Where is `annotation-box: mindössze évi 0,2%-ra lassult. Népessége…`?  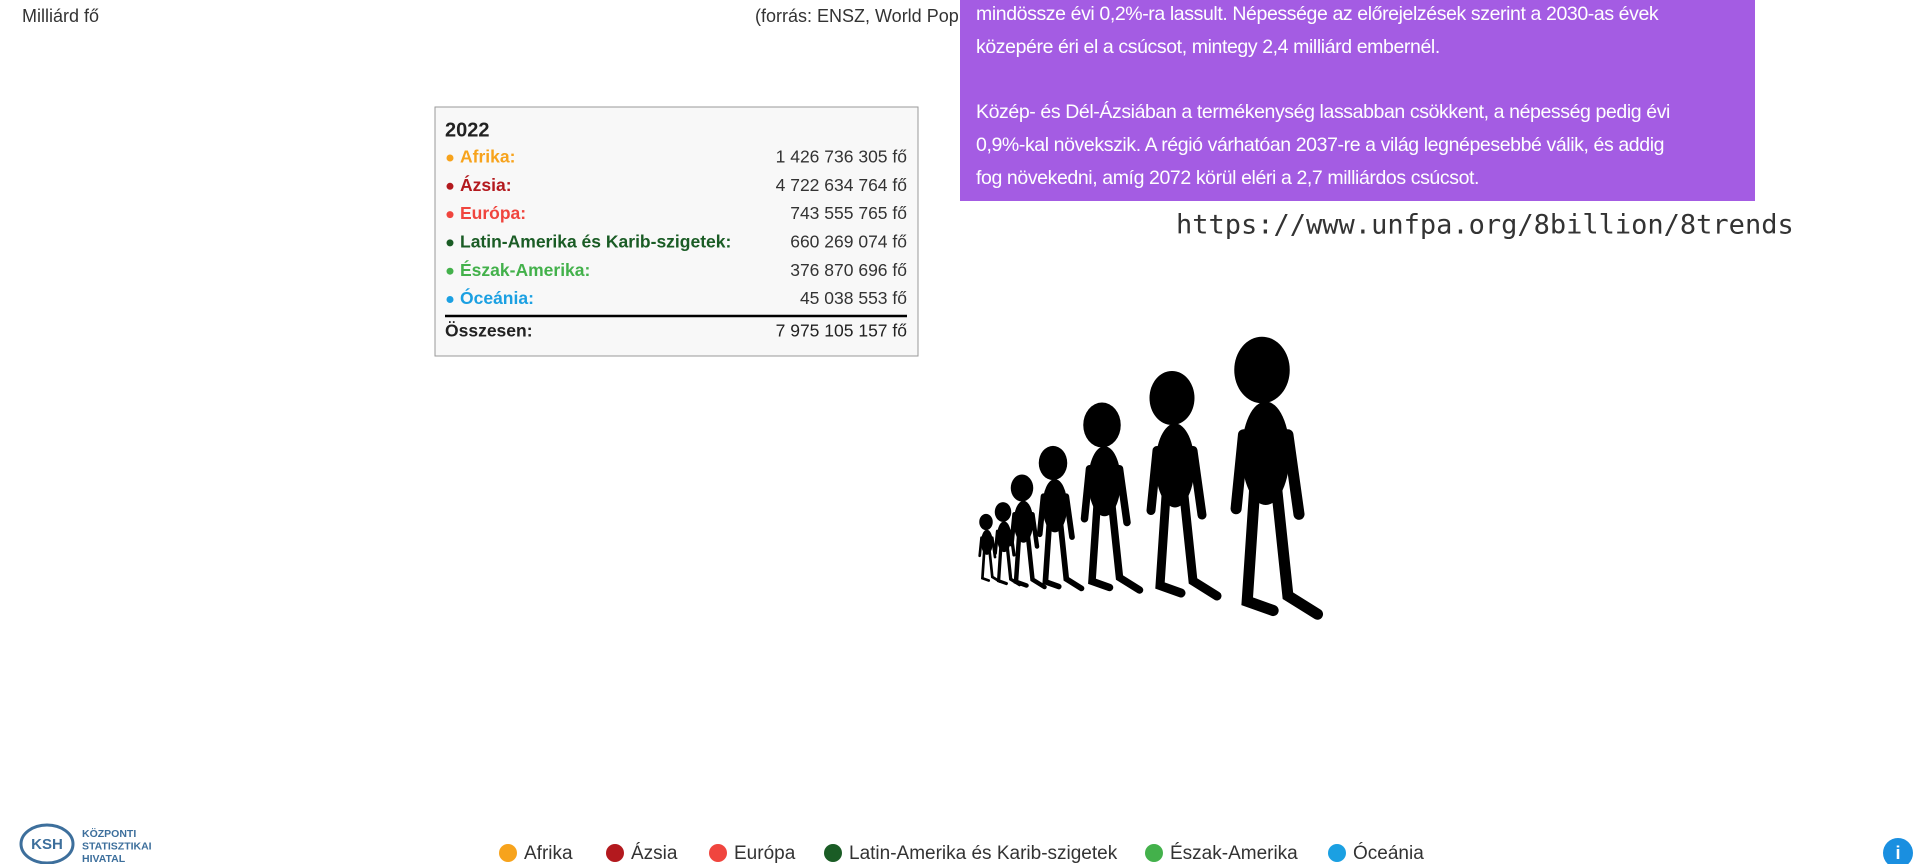
annotation-box: mindössze évi 0,2%-ra lassult. Népessége… is located at coordinates (1357, 100).